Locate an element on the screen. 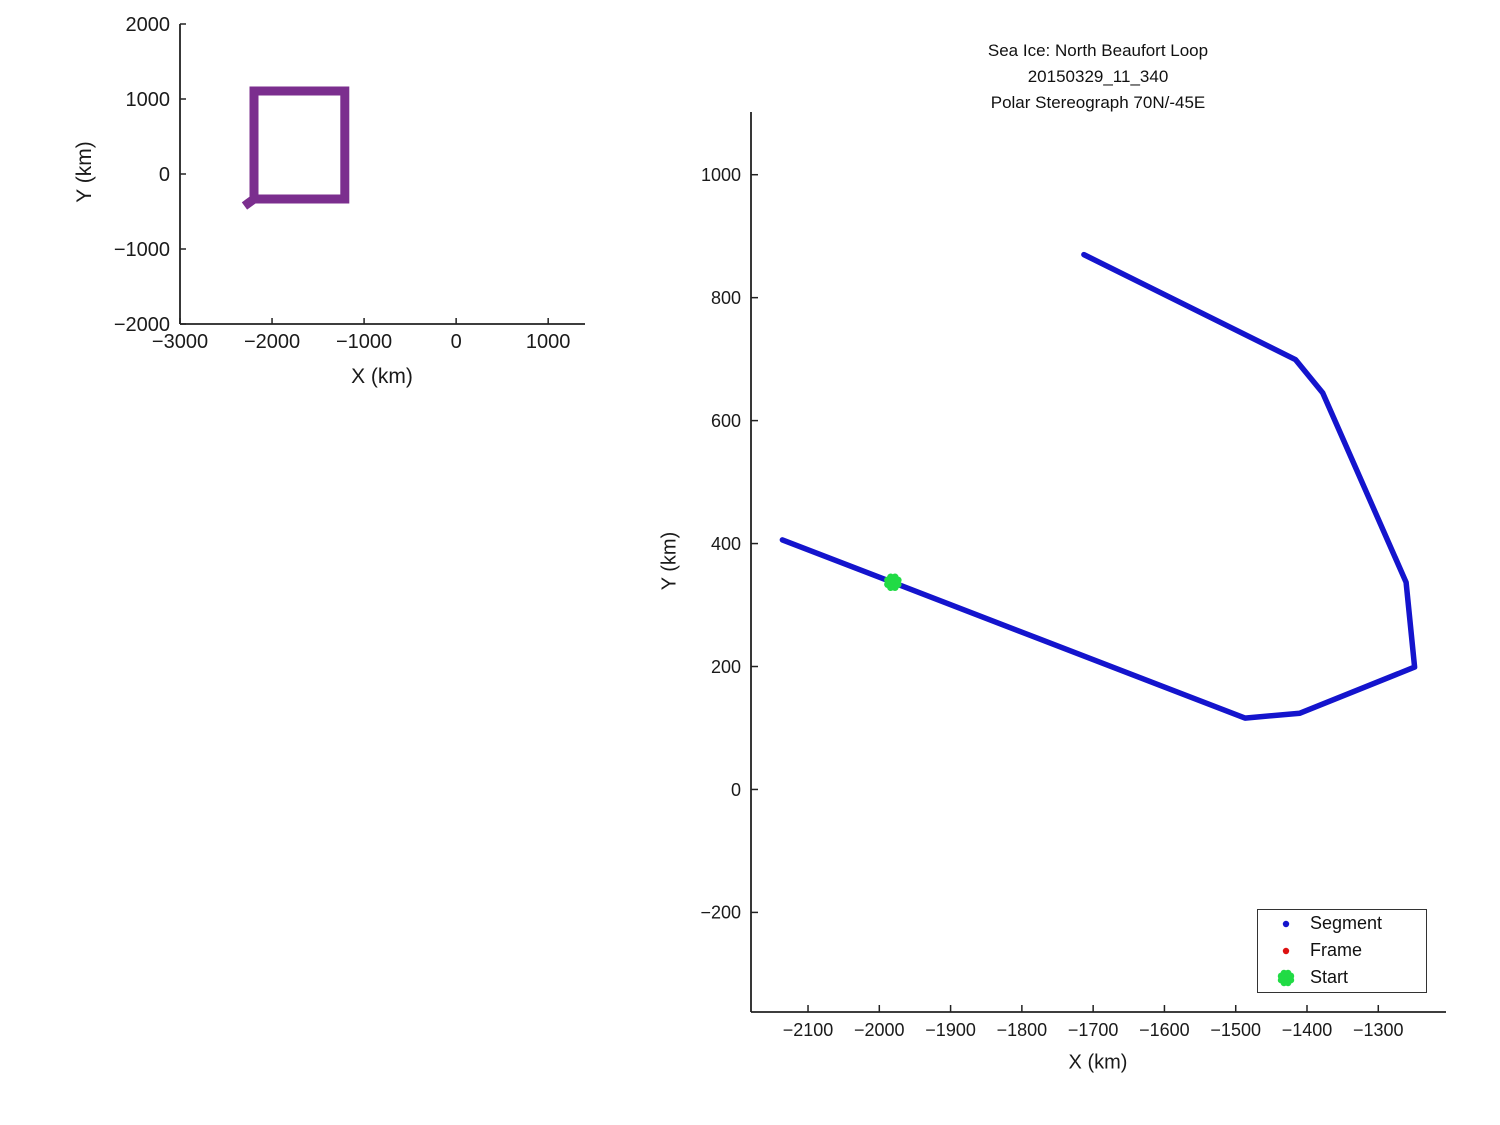 The height and width of the screenshot is (1125, 1500). x-tick-label: −1000 is located at coordinates (364, 342).